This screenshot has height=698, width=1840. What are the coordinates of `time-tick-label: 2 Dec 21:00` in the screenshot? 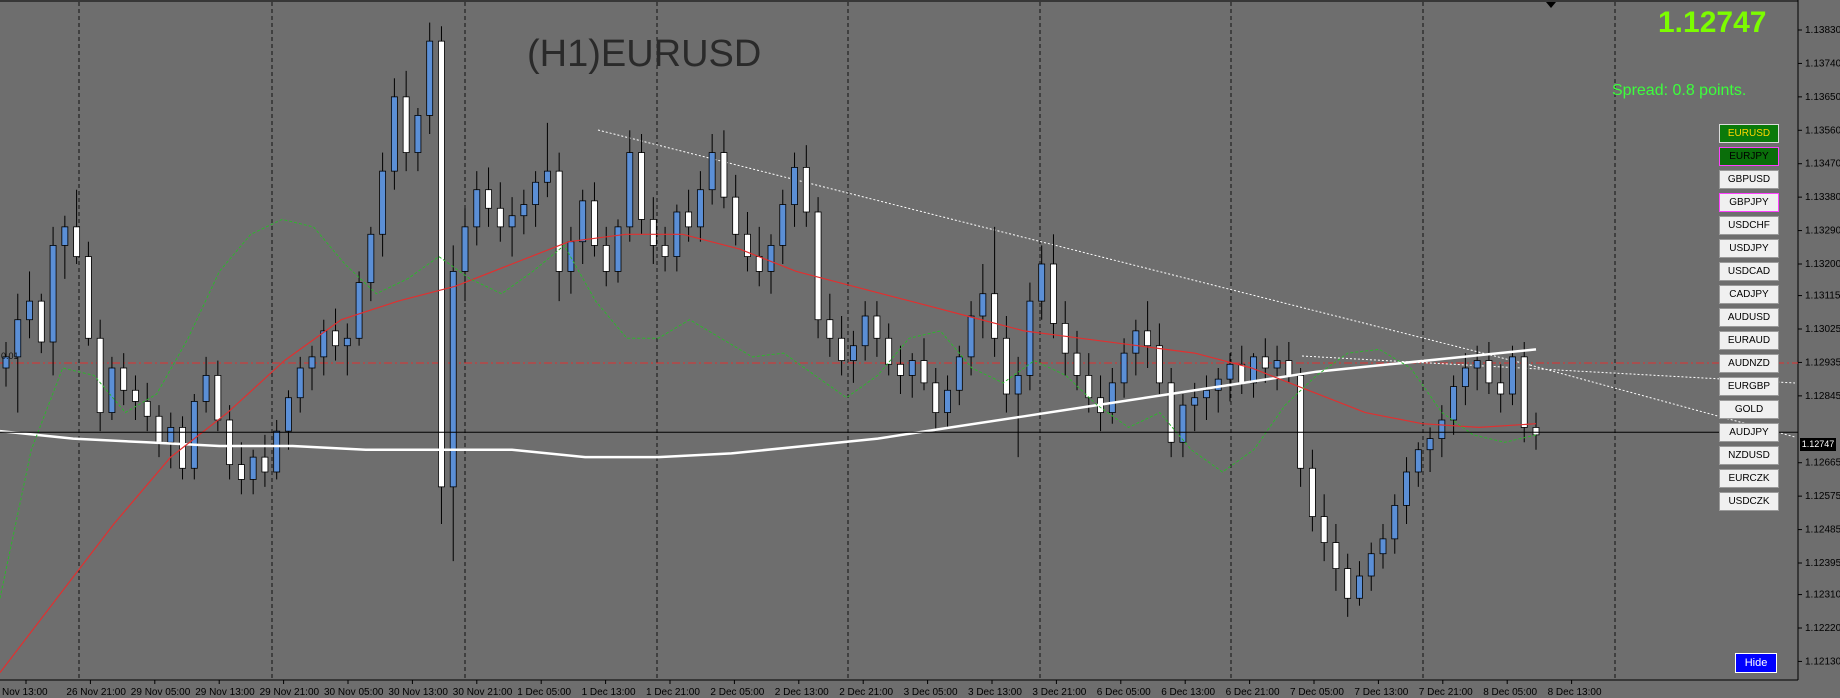 It's located at (866, 692).